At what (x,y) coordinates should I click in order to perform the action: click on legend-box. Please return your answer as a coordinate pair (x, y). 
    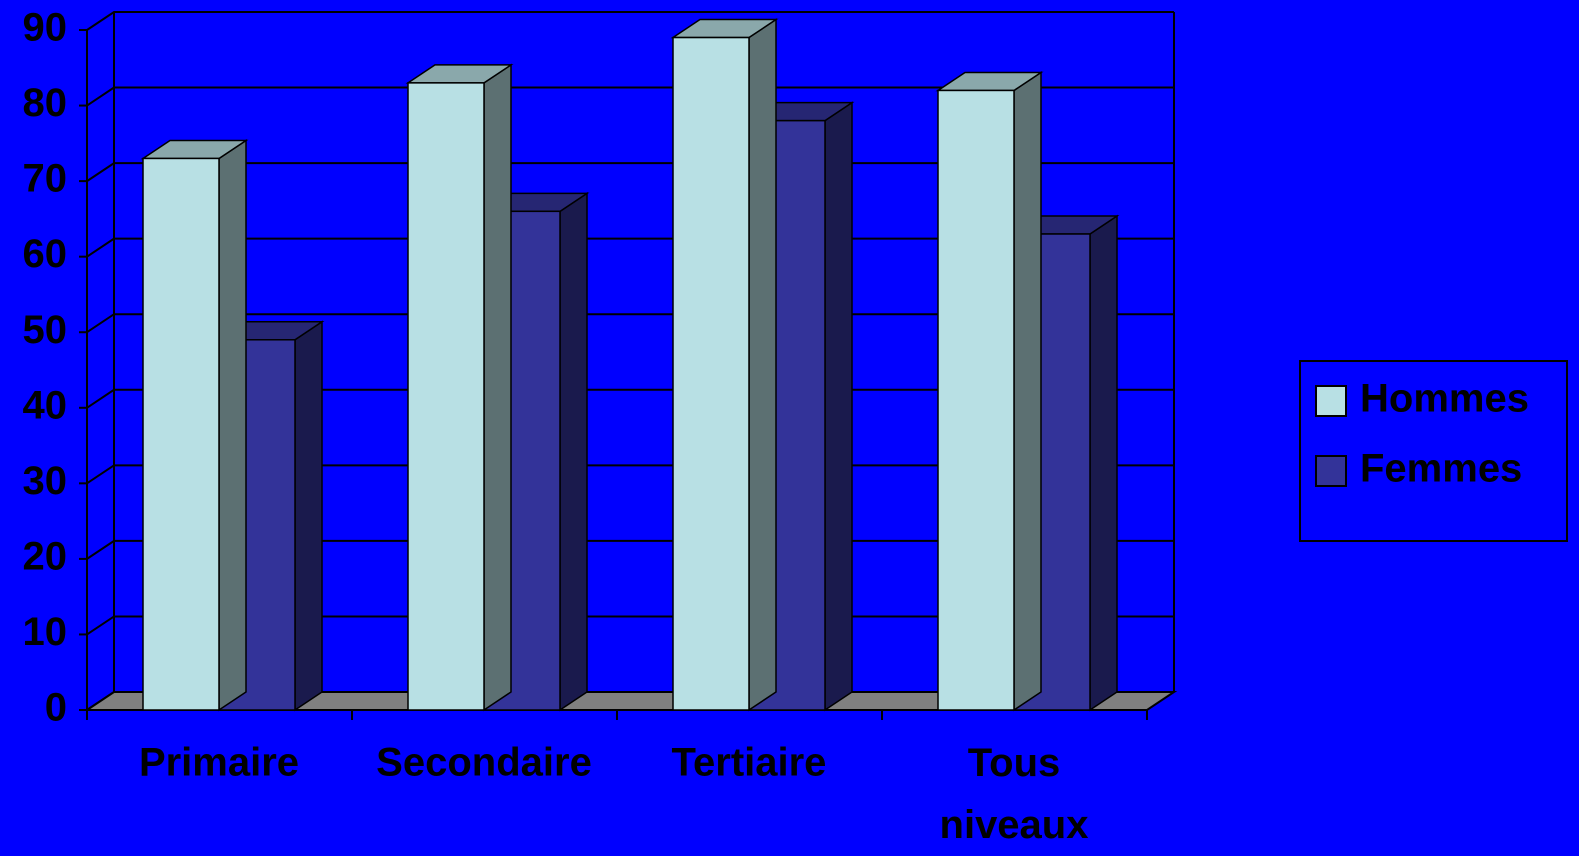
    Looking at the image, I should click on (1433, 451).